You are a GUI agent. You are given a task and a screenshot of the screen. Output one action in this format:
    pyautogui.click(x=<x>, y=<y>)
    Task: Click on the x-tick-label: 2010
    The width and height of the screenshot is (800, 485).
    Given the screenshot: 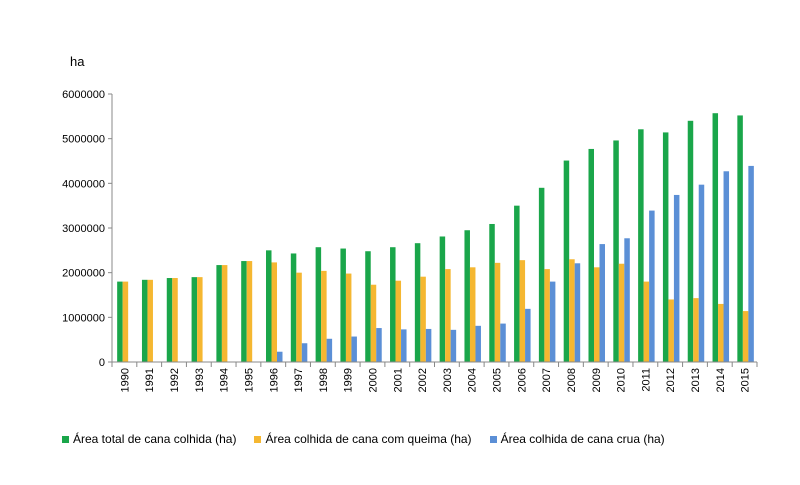 What is the action you would take?
    pyautogui.click(x=622, y=380)
    